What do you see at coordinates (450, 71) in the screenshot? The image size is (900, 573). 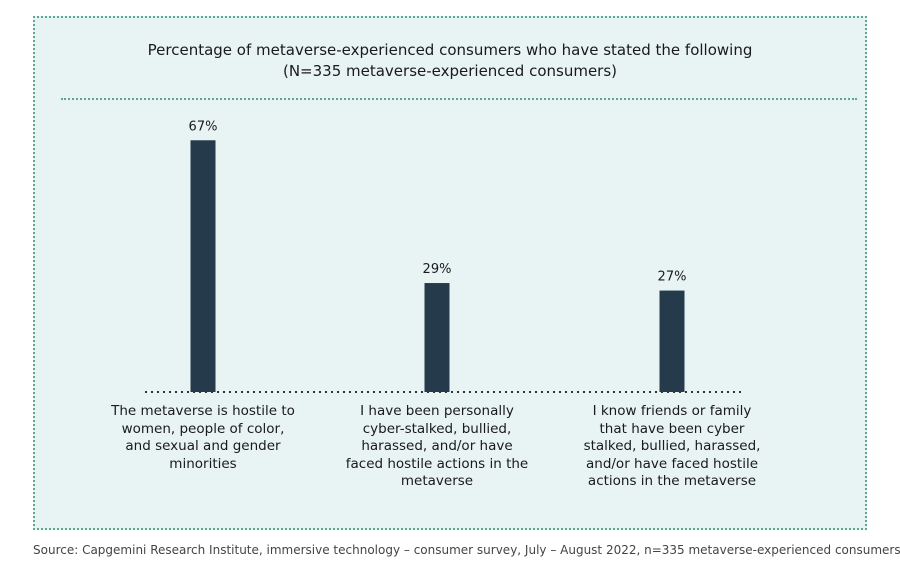 I see `chart-subtitle: (N=335 metaverse-experienced consumers)` at bounding box center [450, 71].